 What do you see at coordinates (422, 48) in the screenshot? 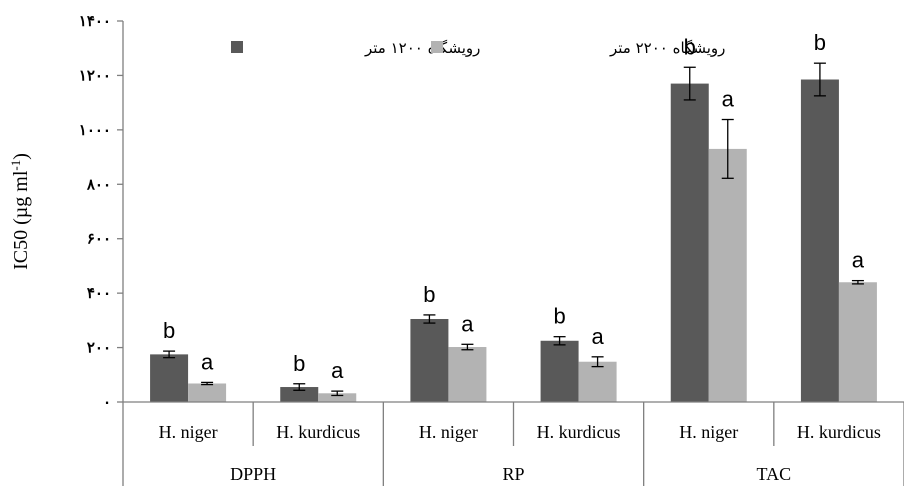
I see `legend-label: رویشگاه ١٢٠٠ متر` at bounding box center [422, 48].